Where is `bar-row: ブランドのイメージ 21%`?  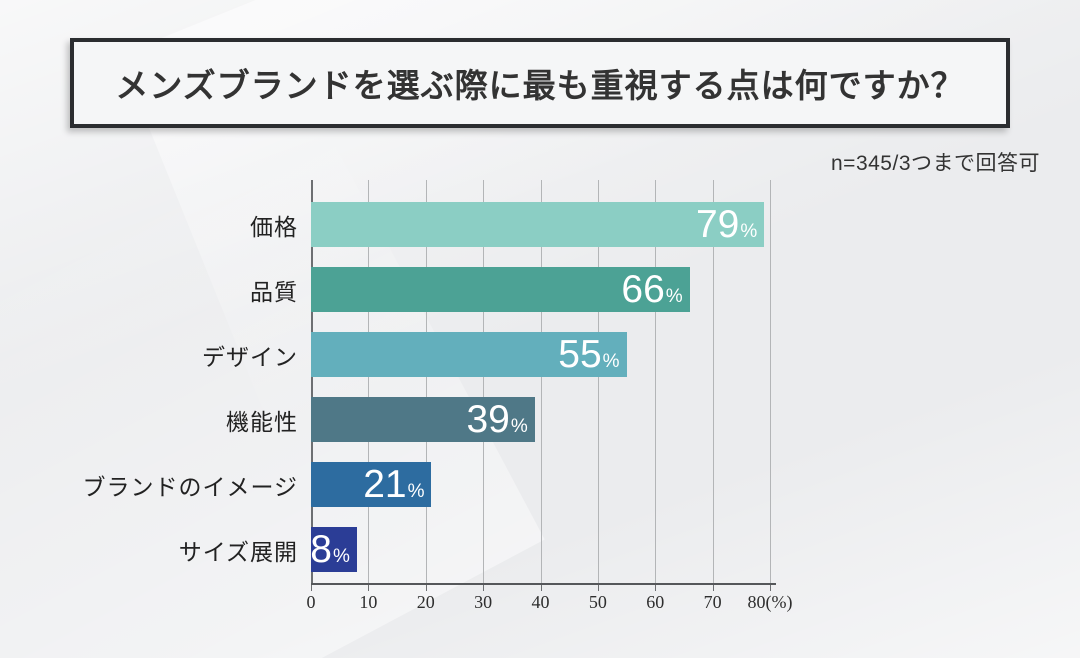 bar-row: ブランドのイメージ 21% is located at coordinates (540, 484).